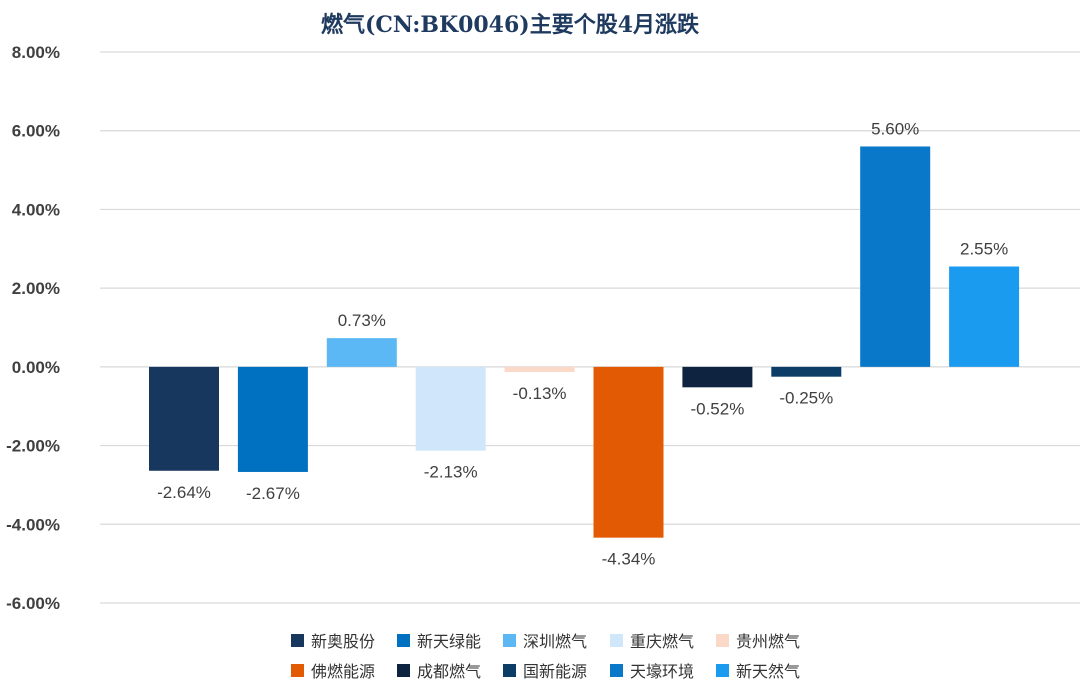 This screenshot has width=1080, height=696. I want to click on data-label: 0.73%, so click(362, 320).